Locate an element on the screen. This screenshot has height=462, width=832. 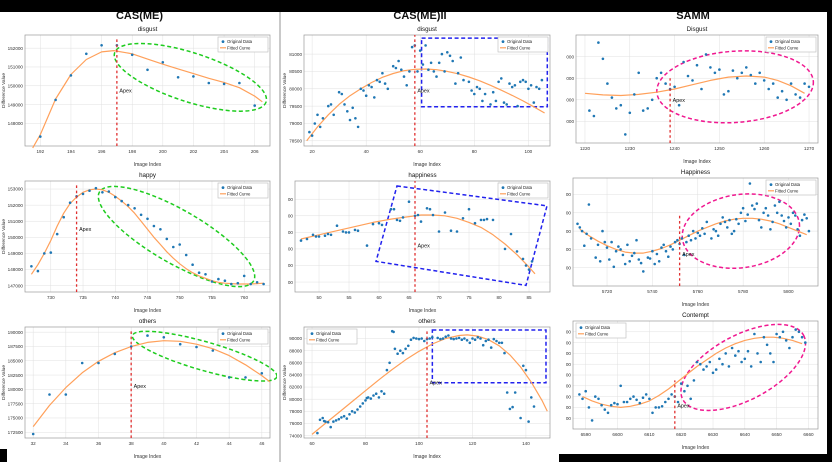
fitted-curve is located at coordinates (418, 244).